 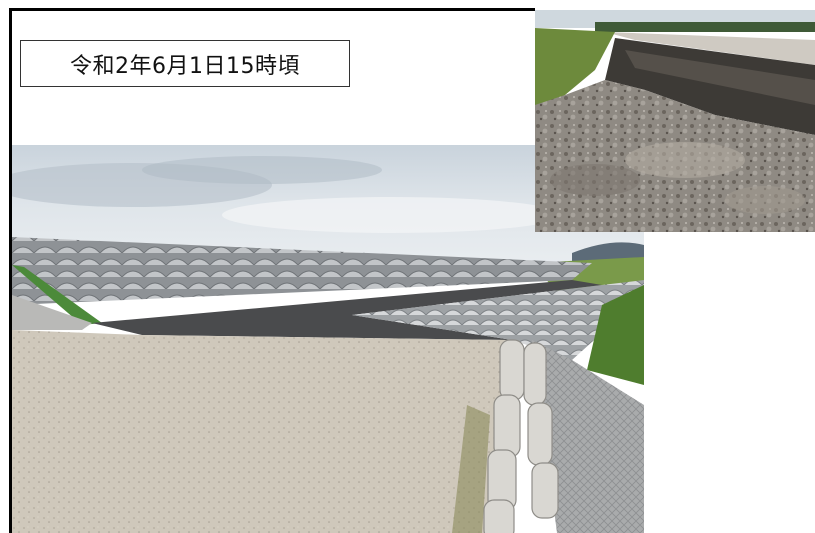 I want to click on inset-photo, so click(x=675, y=121).